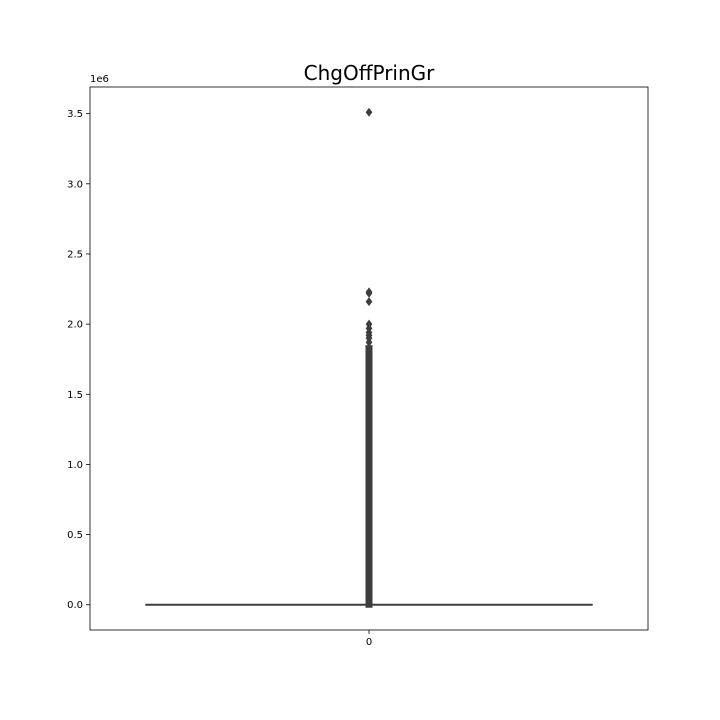 Image resolution: width=720 pixels, height=720 pixels. I want to click on y-tick-label: 0.0, so click(75, 605).